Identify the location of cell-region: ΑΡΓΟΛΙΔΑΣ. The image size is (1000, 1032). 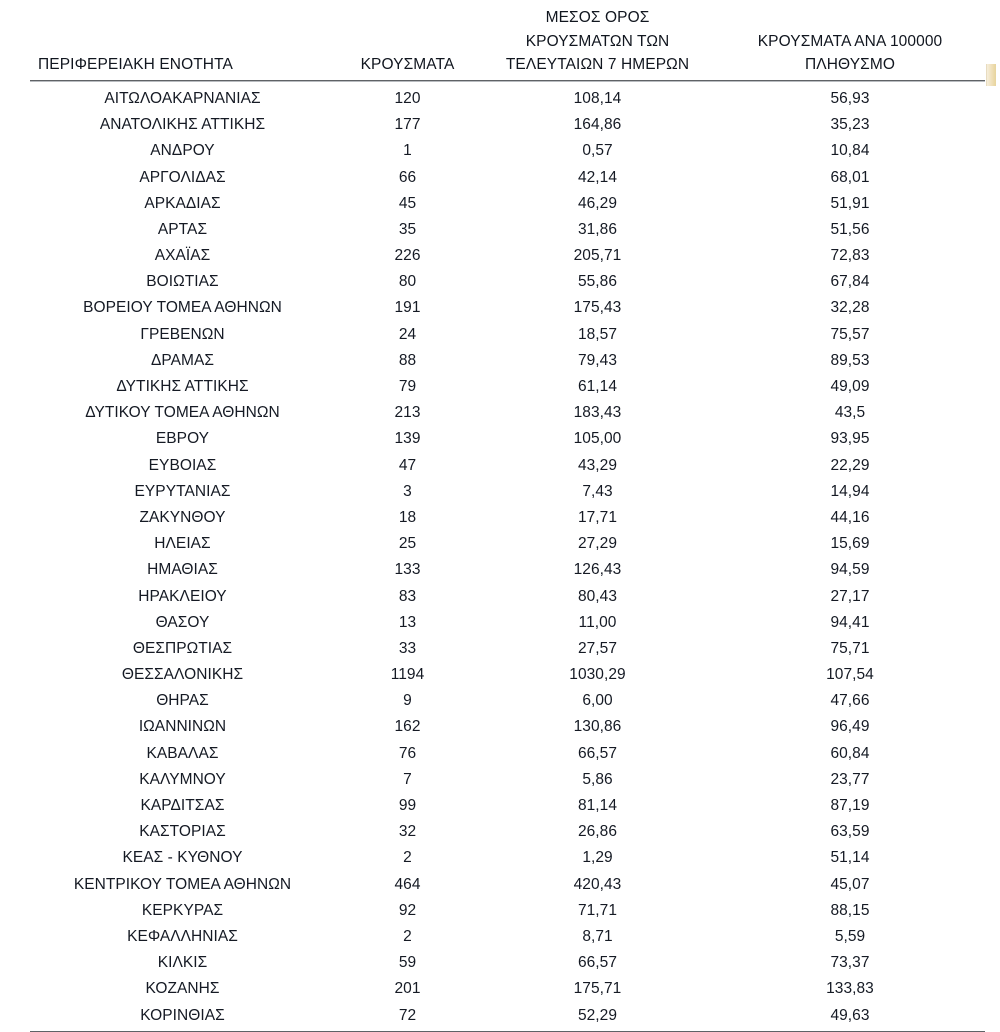
(182, 177).